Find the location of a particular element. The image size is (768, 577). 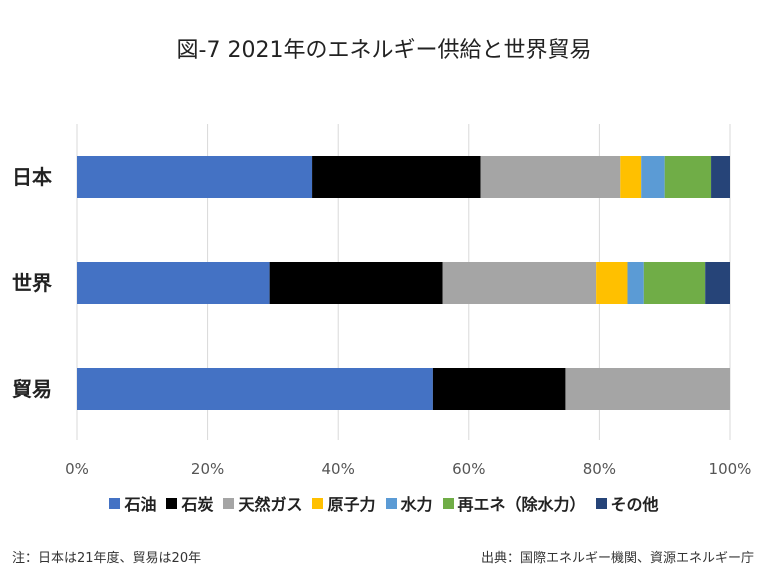

footnote-source: 出典：国際エネルギー機関、資源エネルギー庁 is located at coordinates (617, 558).